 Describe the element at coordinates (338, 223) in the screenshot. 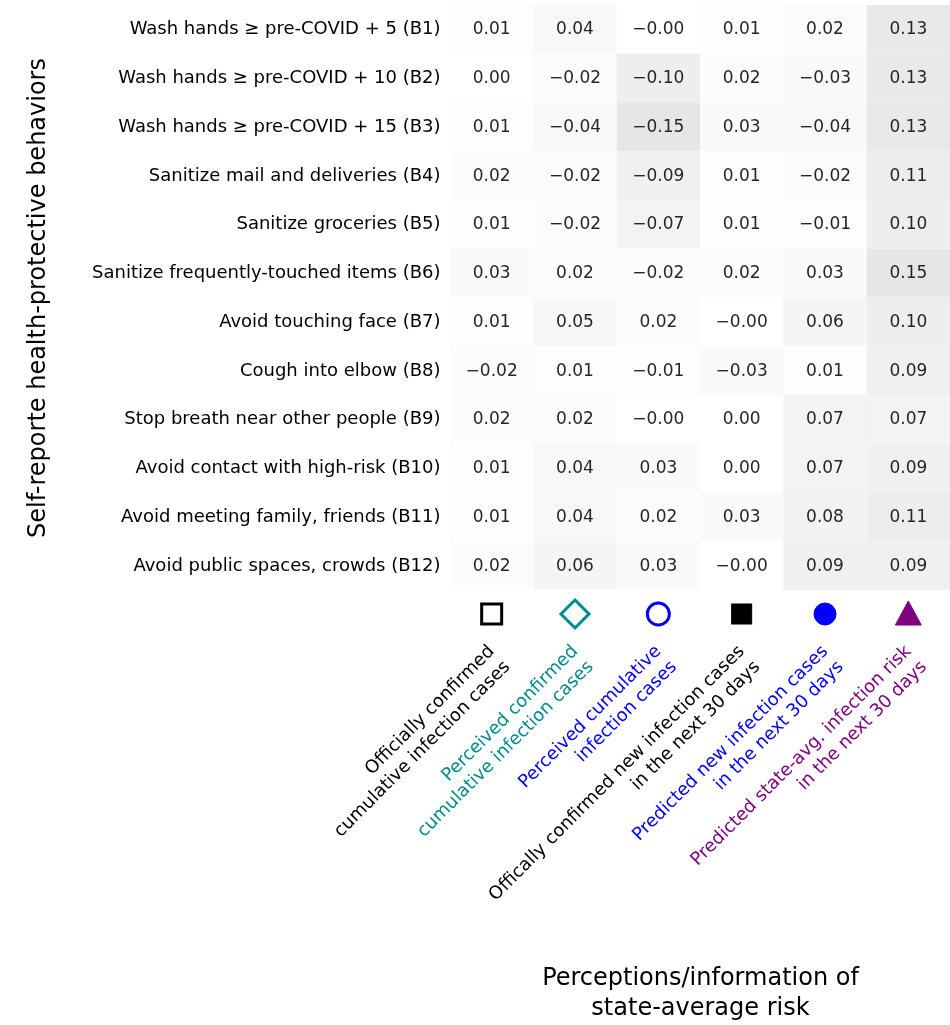

I see `y-tick-label: Sanitize groceries (B5)` at that location.